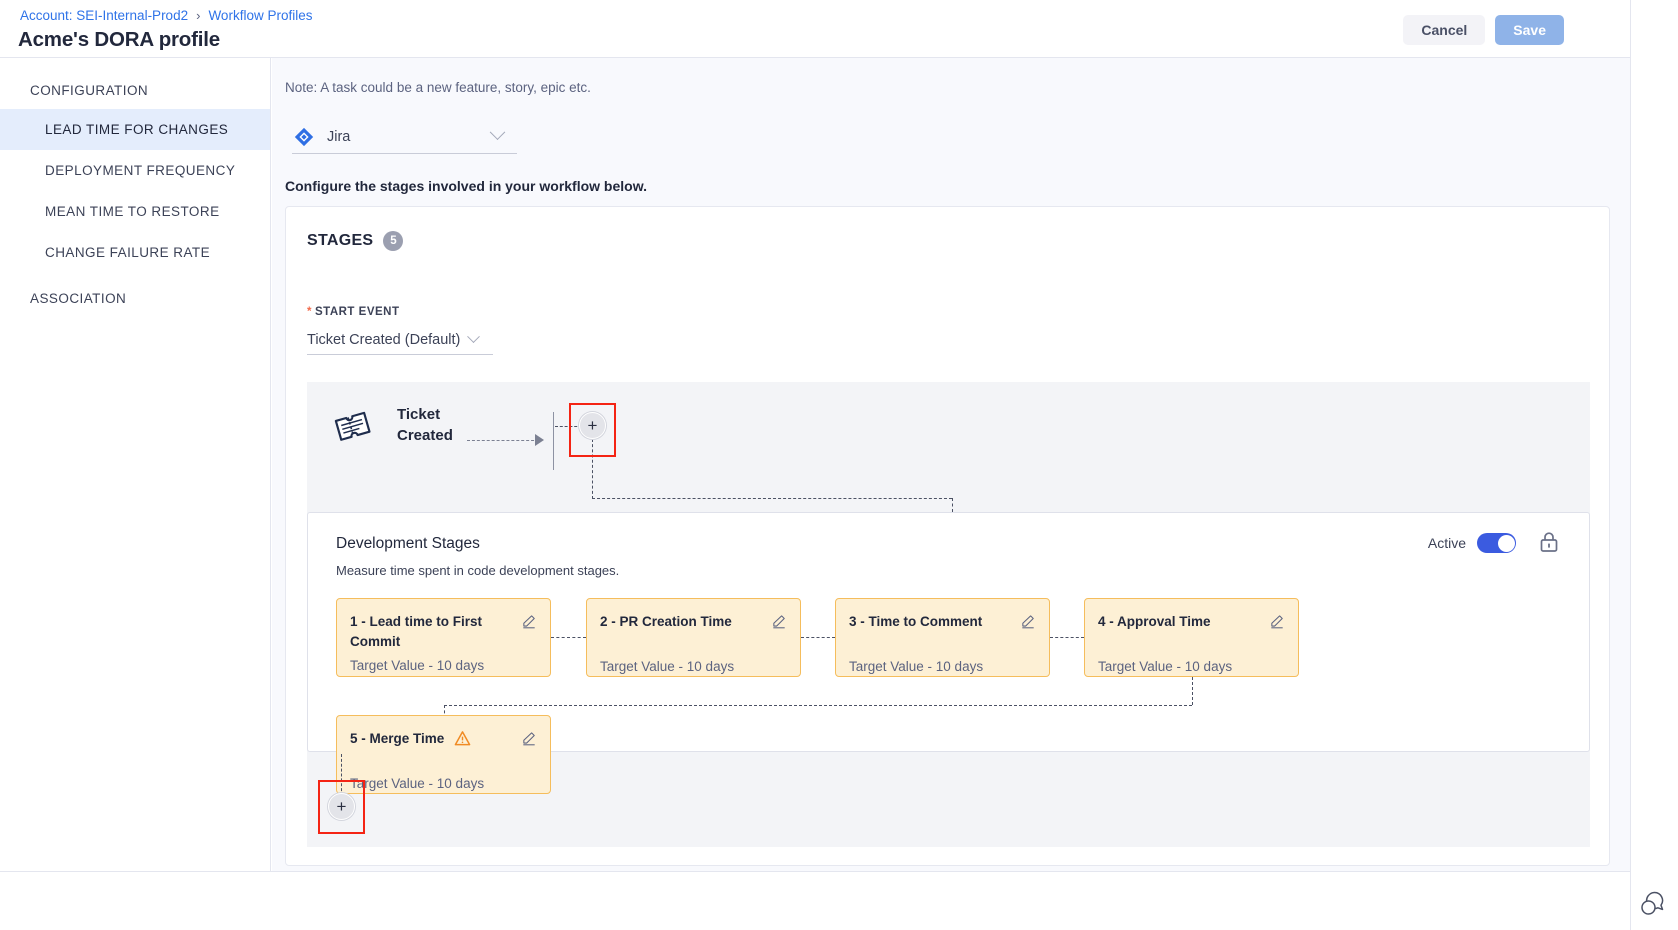  I want to click on stage-card-header: 3 - Time to Comment, so click(942, 622).